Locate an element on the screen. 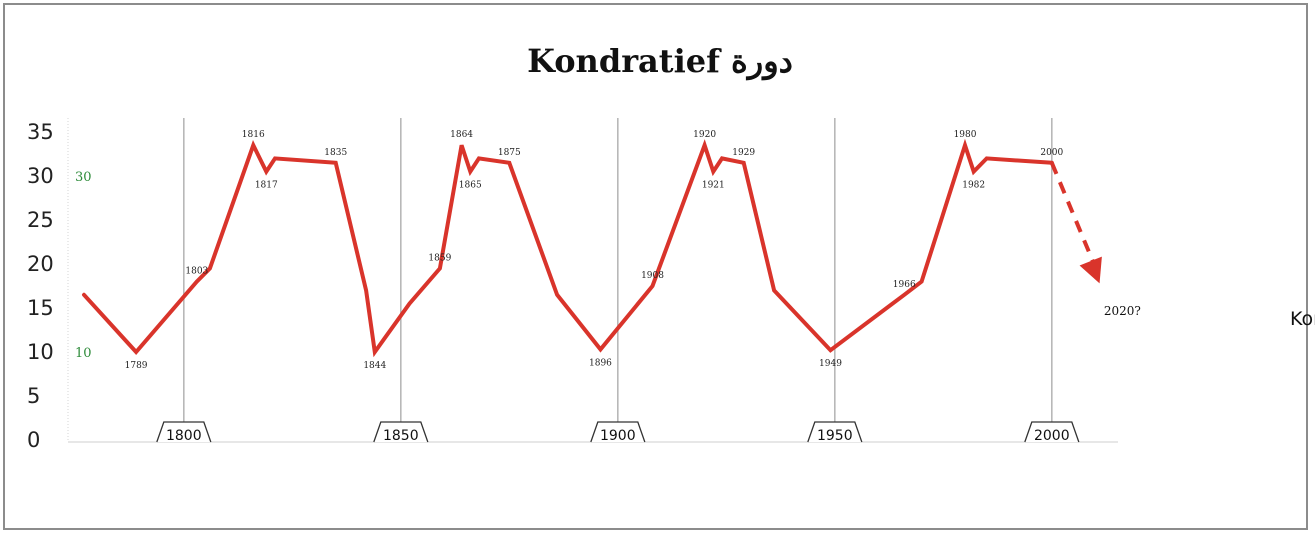 This screenshot has width=1315, height=534. annotation-1896: 1896 is located at coordinates (600, 363).